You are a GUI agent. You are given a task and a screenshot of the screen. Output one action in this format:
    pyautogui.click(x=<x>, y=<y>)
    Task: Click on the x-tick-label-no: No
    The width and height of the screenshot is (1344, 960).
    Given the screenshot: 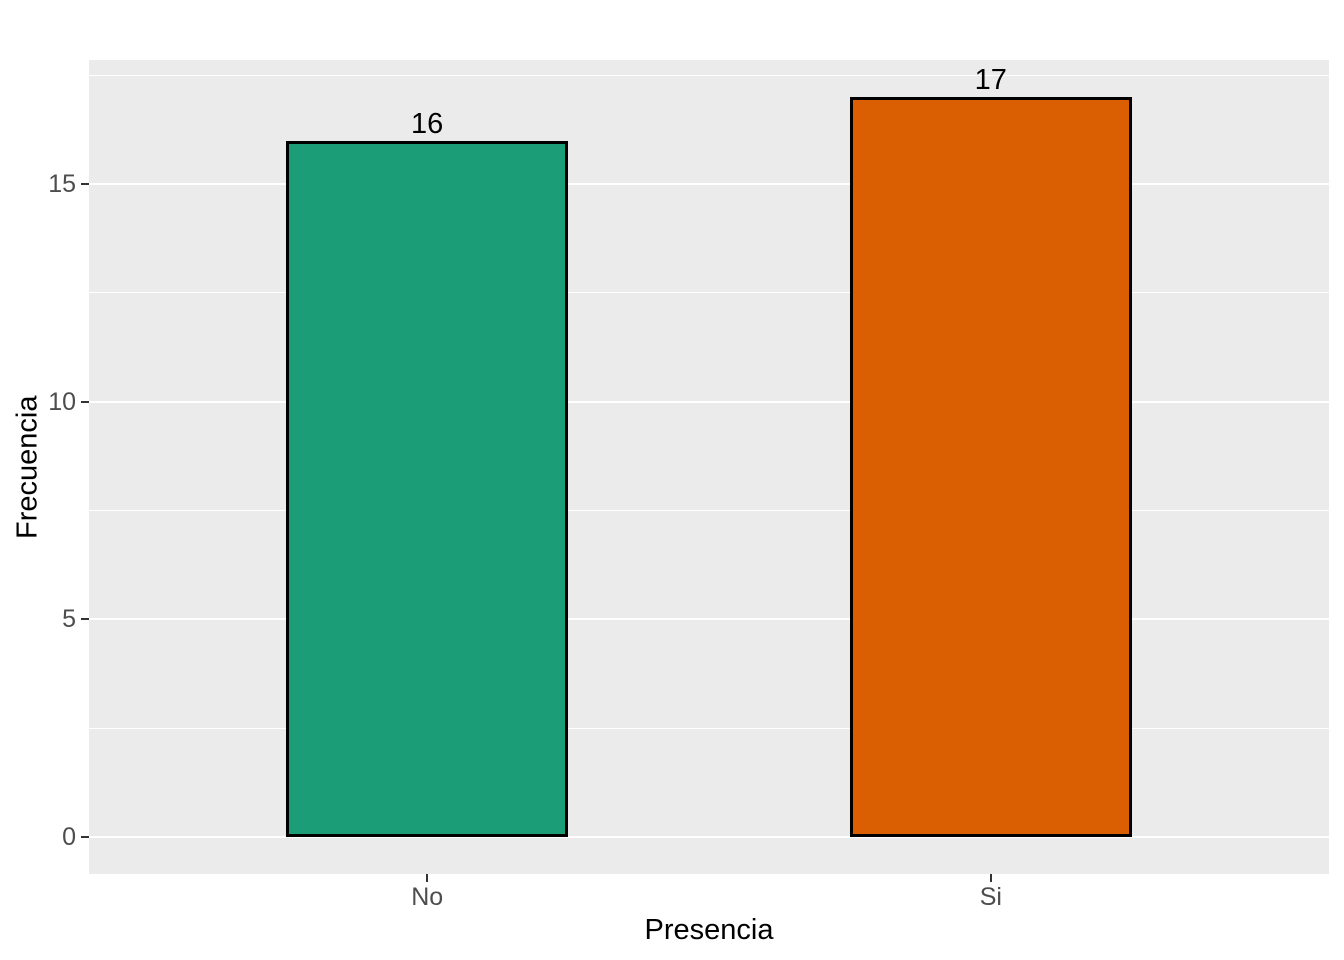 What is the action you would take?
    pyautogui.click(x=427, y=897)
    